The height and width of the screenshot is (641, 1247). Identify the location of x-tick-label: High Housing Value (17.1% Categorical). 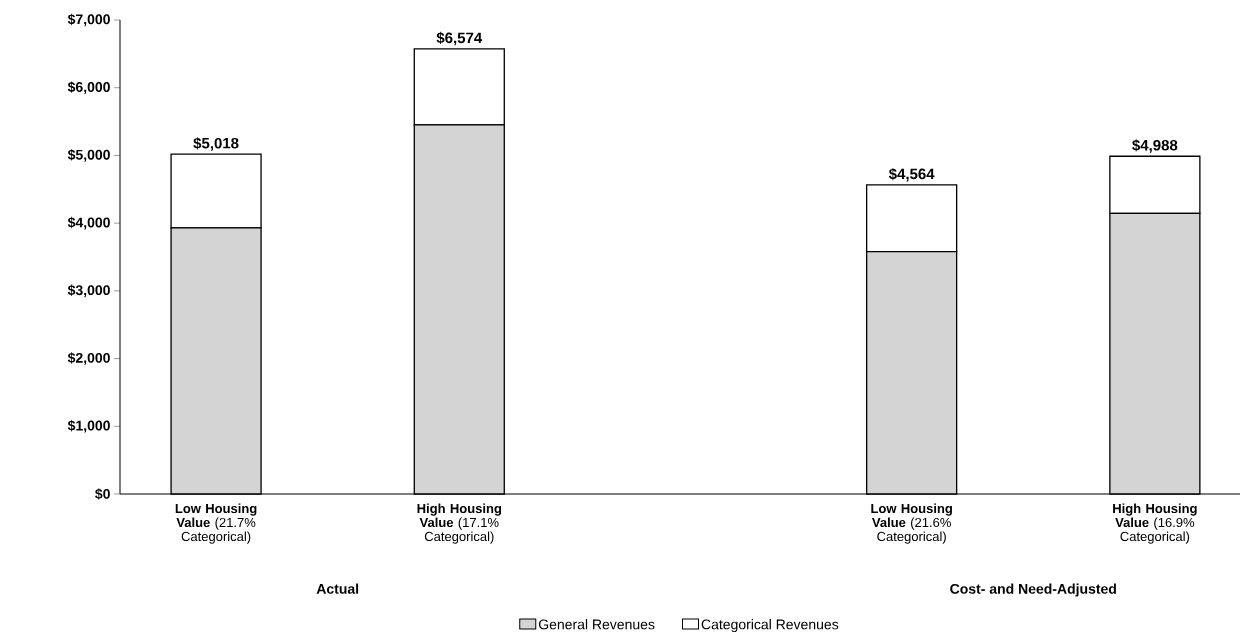
(459, 523).